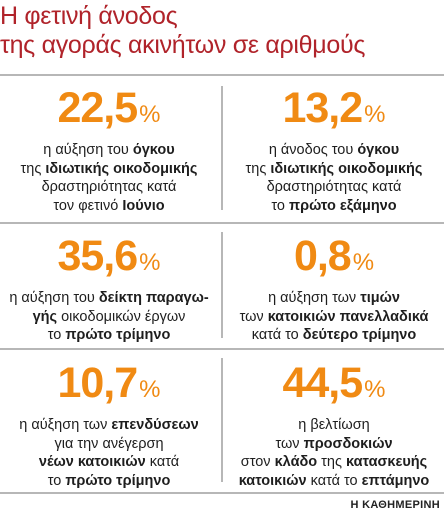 This screenshot has width=444, height=515. I want to click on stat-value: 22,5%, so click(109, 111).